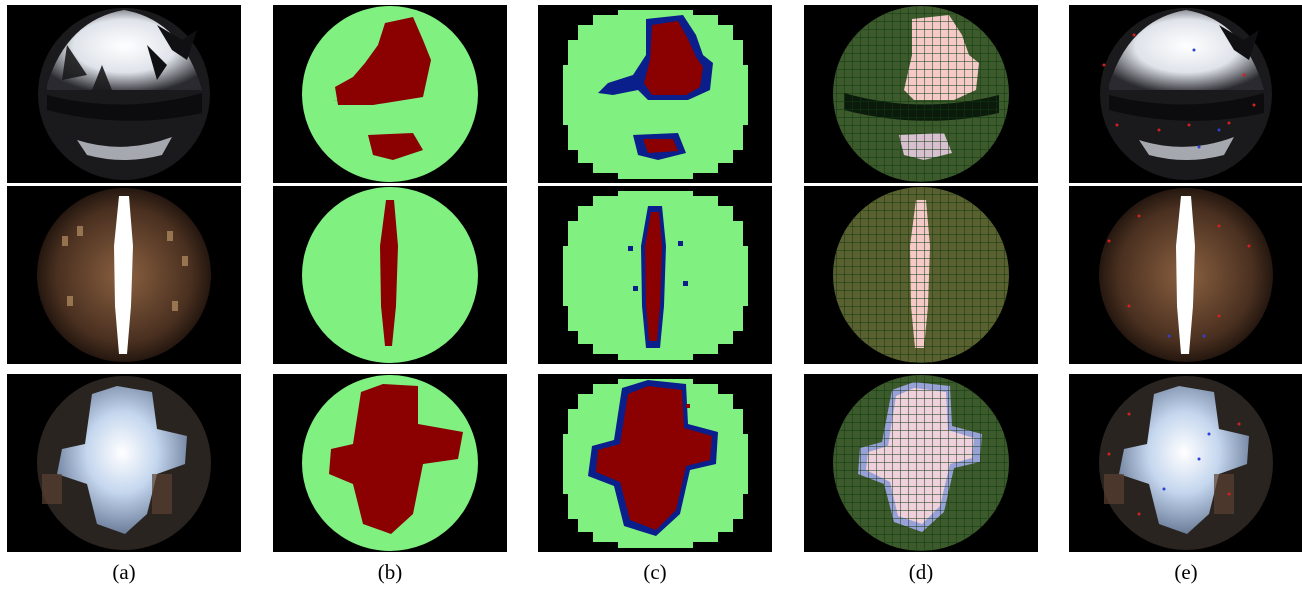 Image resolution: width=1302 pixels, height=589 pixels. I want to click on overlay-d-row3, so click(921, 463).